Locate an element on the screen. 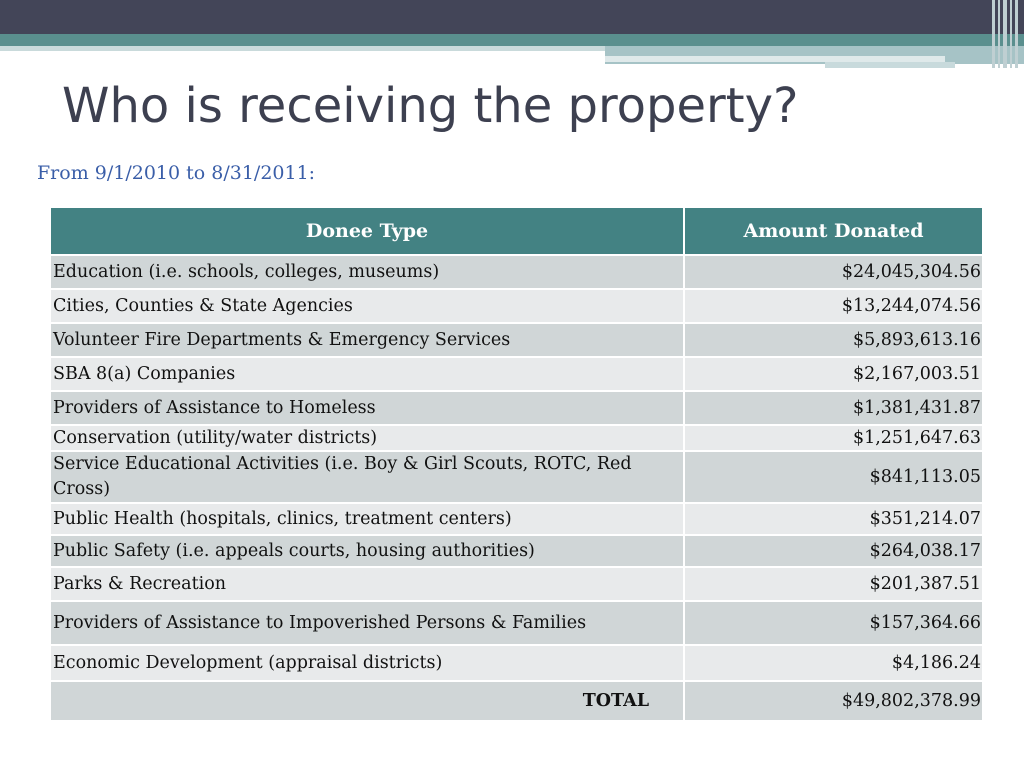 The width and height of the screenshot is (1024, 768). donee-type-cell: Providers of Assistance to Homeless is located at coordinates (368, 407).